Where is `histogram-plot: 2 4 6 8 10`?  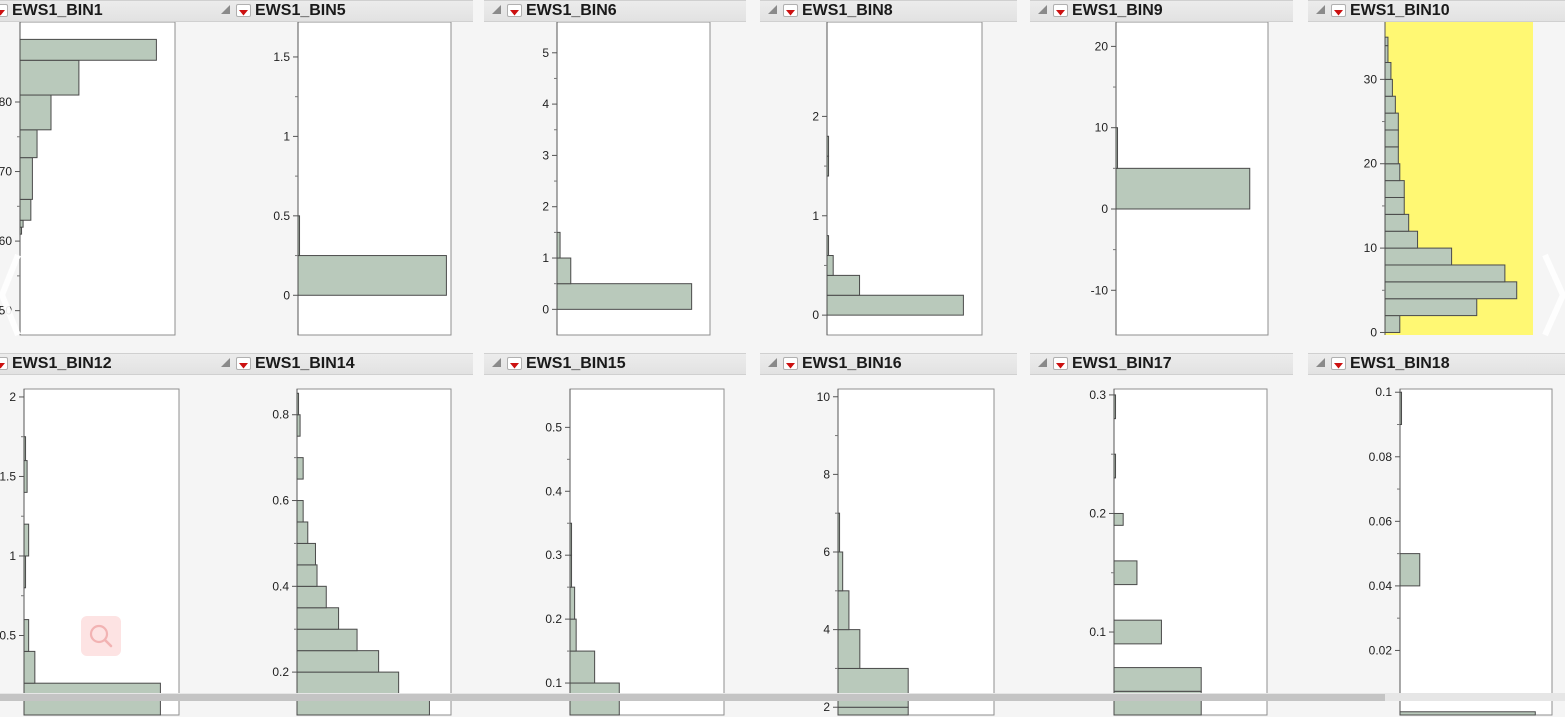 histogram-plot: 2 4 6 8 10 is located at coordinates (906, 552).